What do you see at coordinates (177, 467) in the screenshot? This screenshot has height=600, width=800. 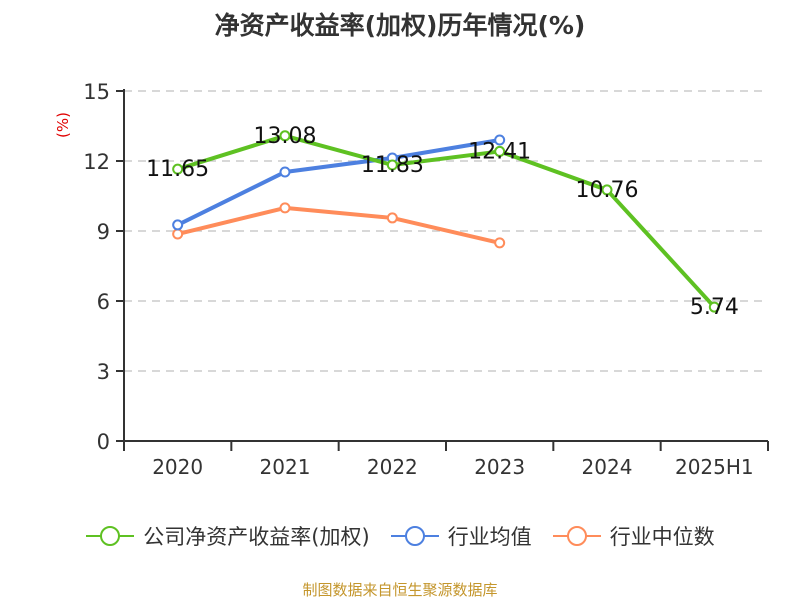 I see `x-tick-label: 2020` at bounding box center [177, 467].